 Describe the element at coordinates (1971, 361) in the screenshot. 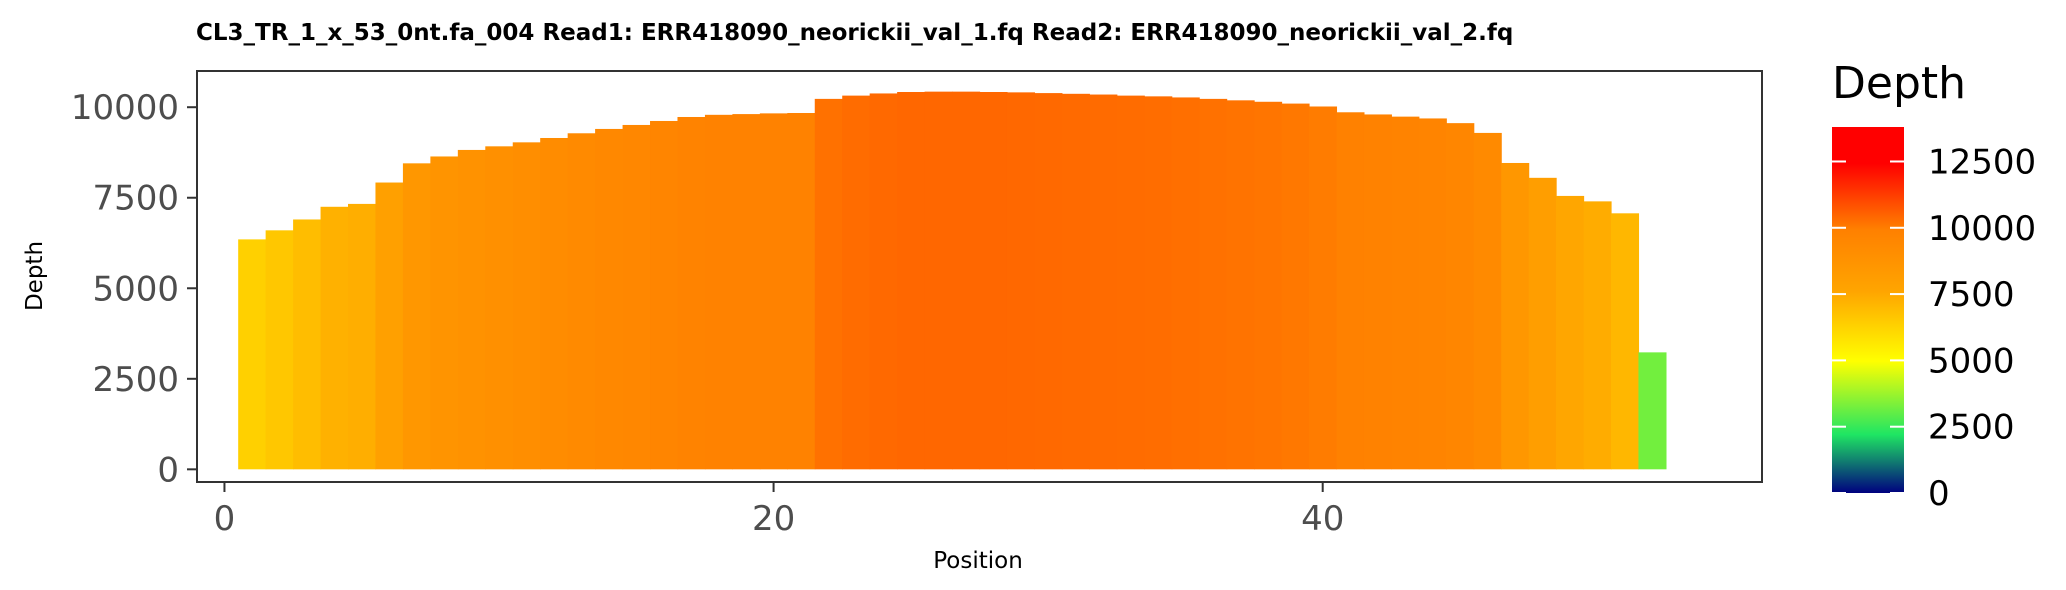

I see `legend-tick-label: 5000` at that location.